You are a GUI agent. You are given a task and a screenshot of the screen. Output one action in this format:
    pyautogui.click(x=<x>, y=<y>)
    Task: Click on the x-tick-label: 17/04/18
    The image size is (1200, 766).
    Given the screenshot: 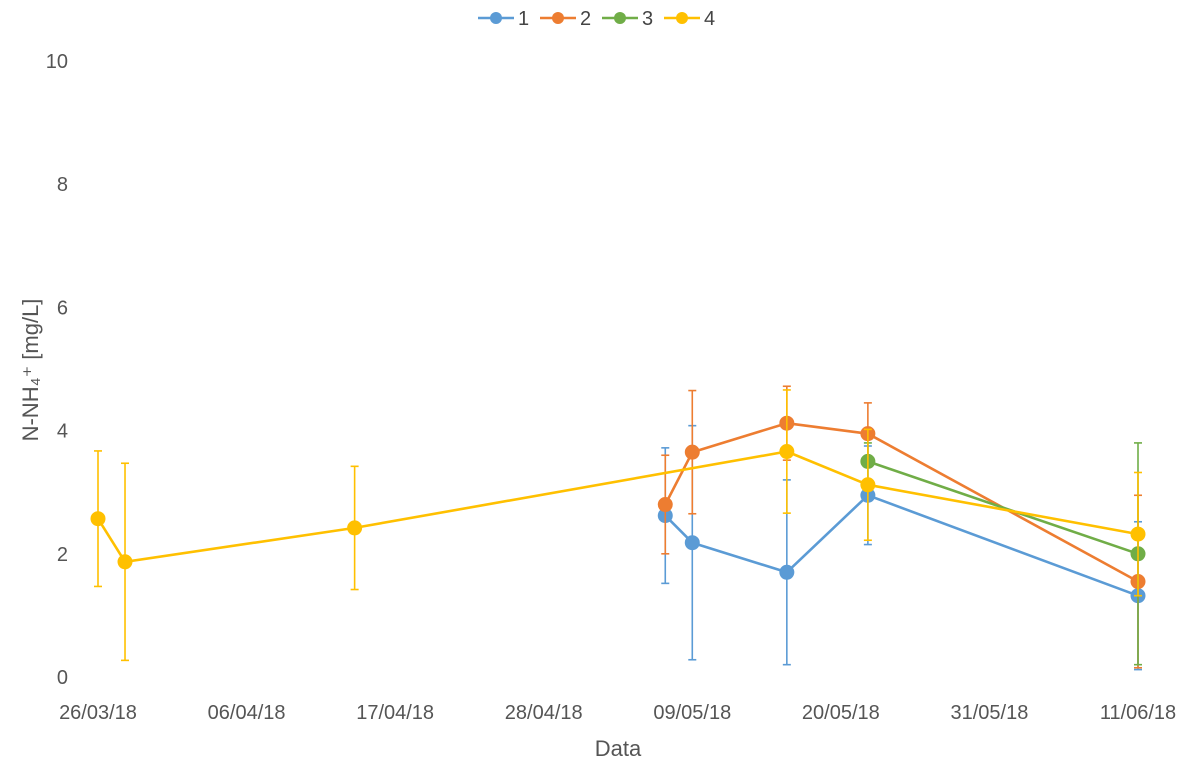 What is the action you would take?
    pyautogui.click(x=395, y=713)
    